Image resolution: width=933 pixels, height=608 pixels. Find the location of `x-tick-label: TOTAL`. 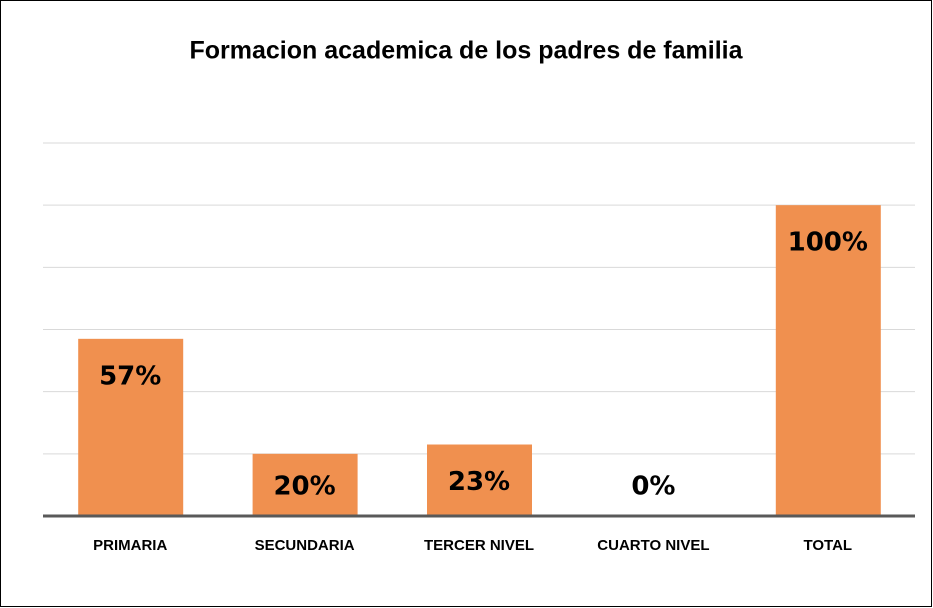

x-tick-label: TOTAL is located at coordinates (827, 545).